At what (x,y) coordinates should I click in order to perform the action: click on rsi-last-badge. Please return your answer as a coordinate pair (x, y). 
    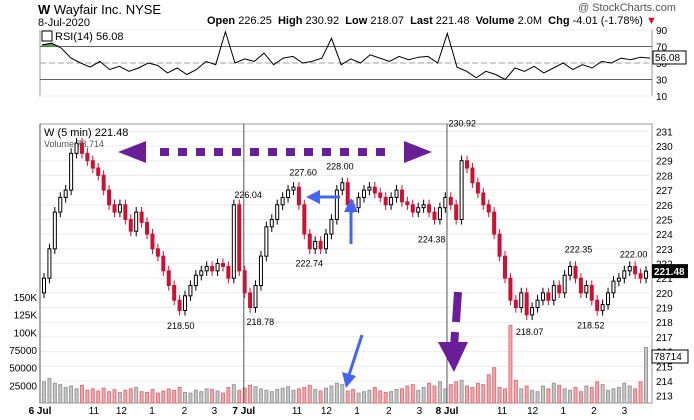
    Looking at the image, I should click on (669, 57).